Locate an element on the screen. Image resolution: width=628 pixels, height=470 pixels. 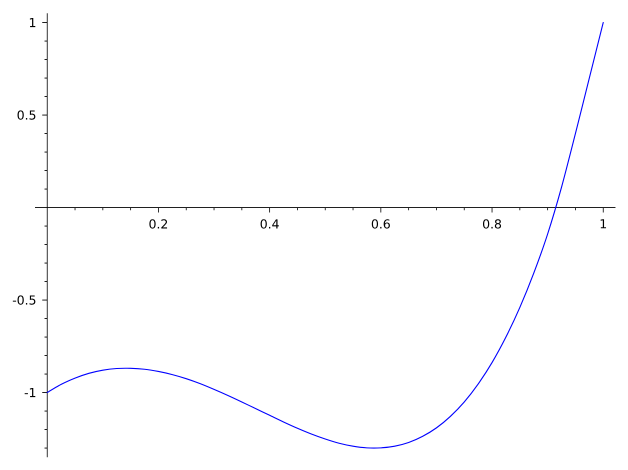
x-tick-label: 0.2 is located at coordinates (158, 224).